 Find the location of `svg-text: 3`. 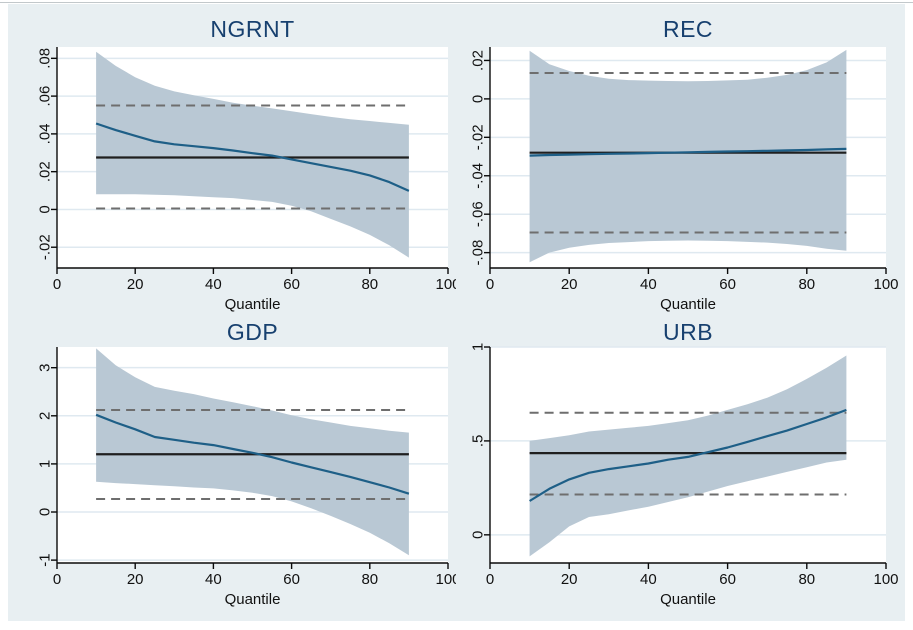

svg-text: 3 is located at coordinates (44, 368).